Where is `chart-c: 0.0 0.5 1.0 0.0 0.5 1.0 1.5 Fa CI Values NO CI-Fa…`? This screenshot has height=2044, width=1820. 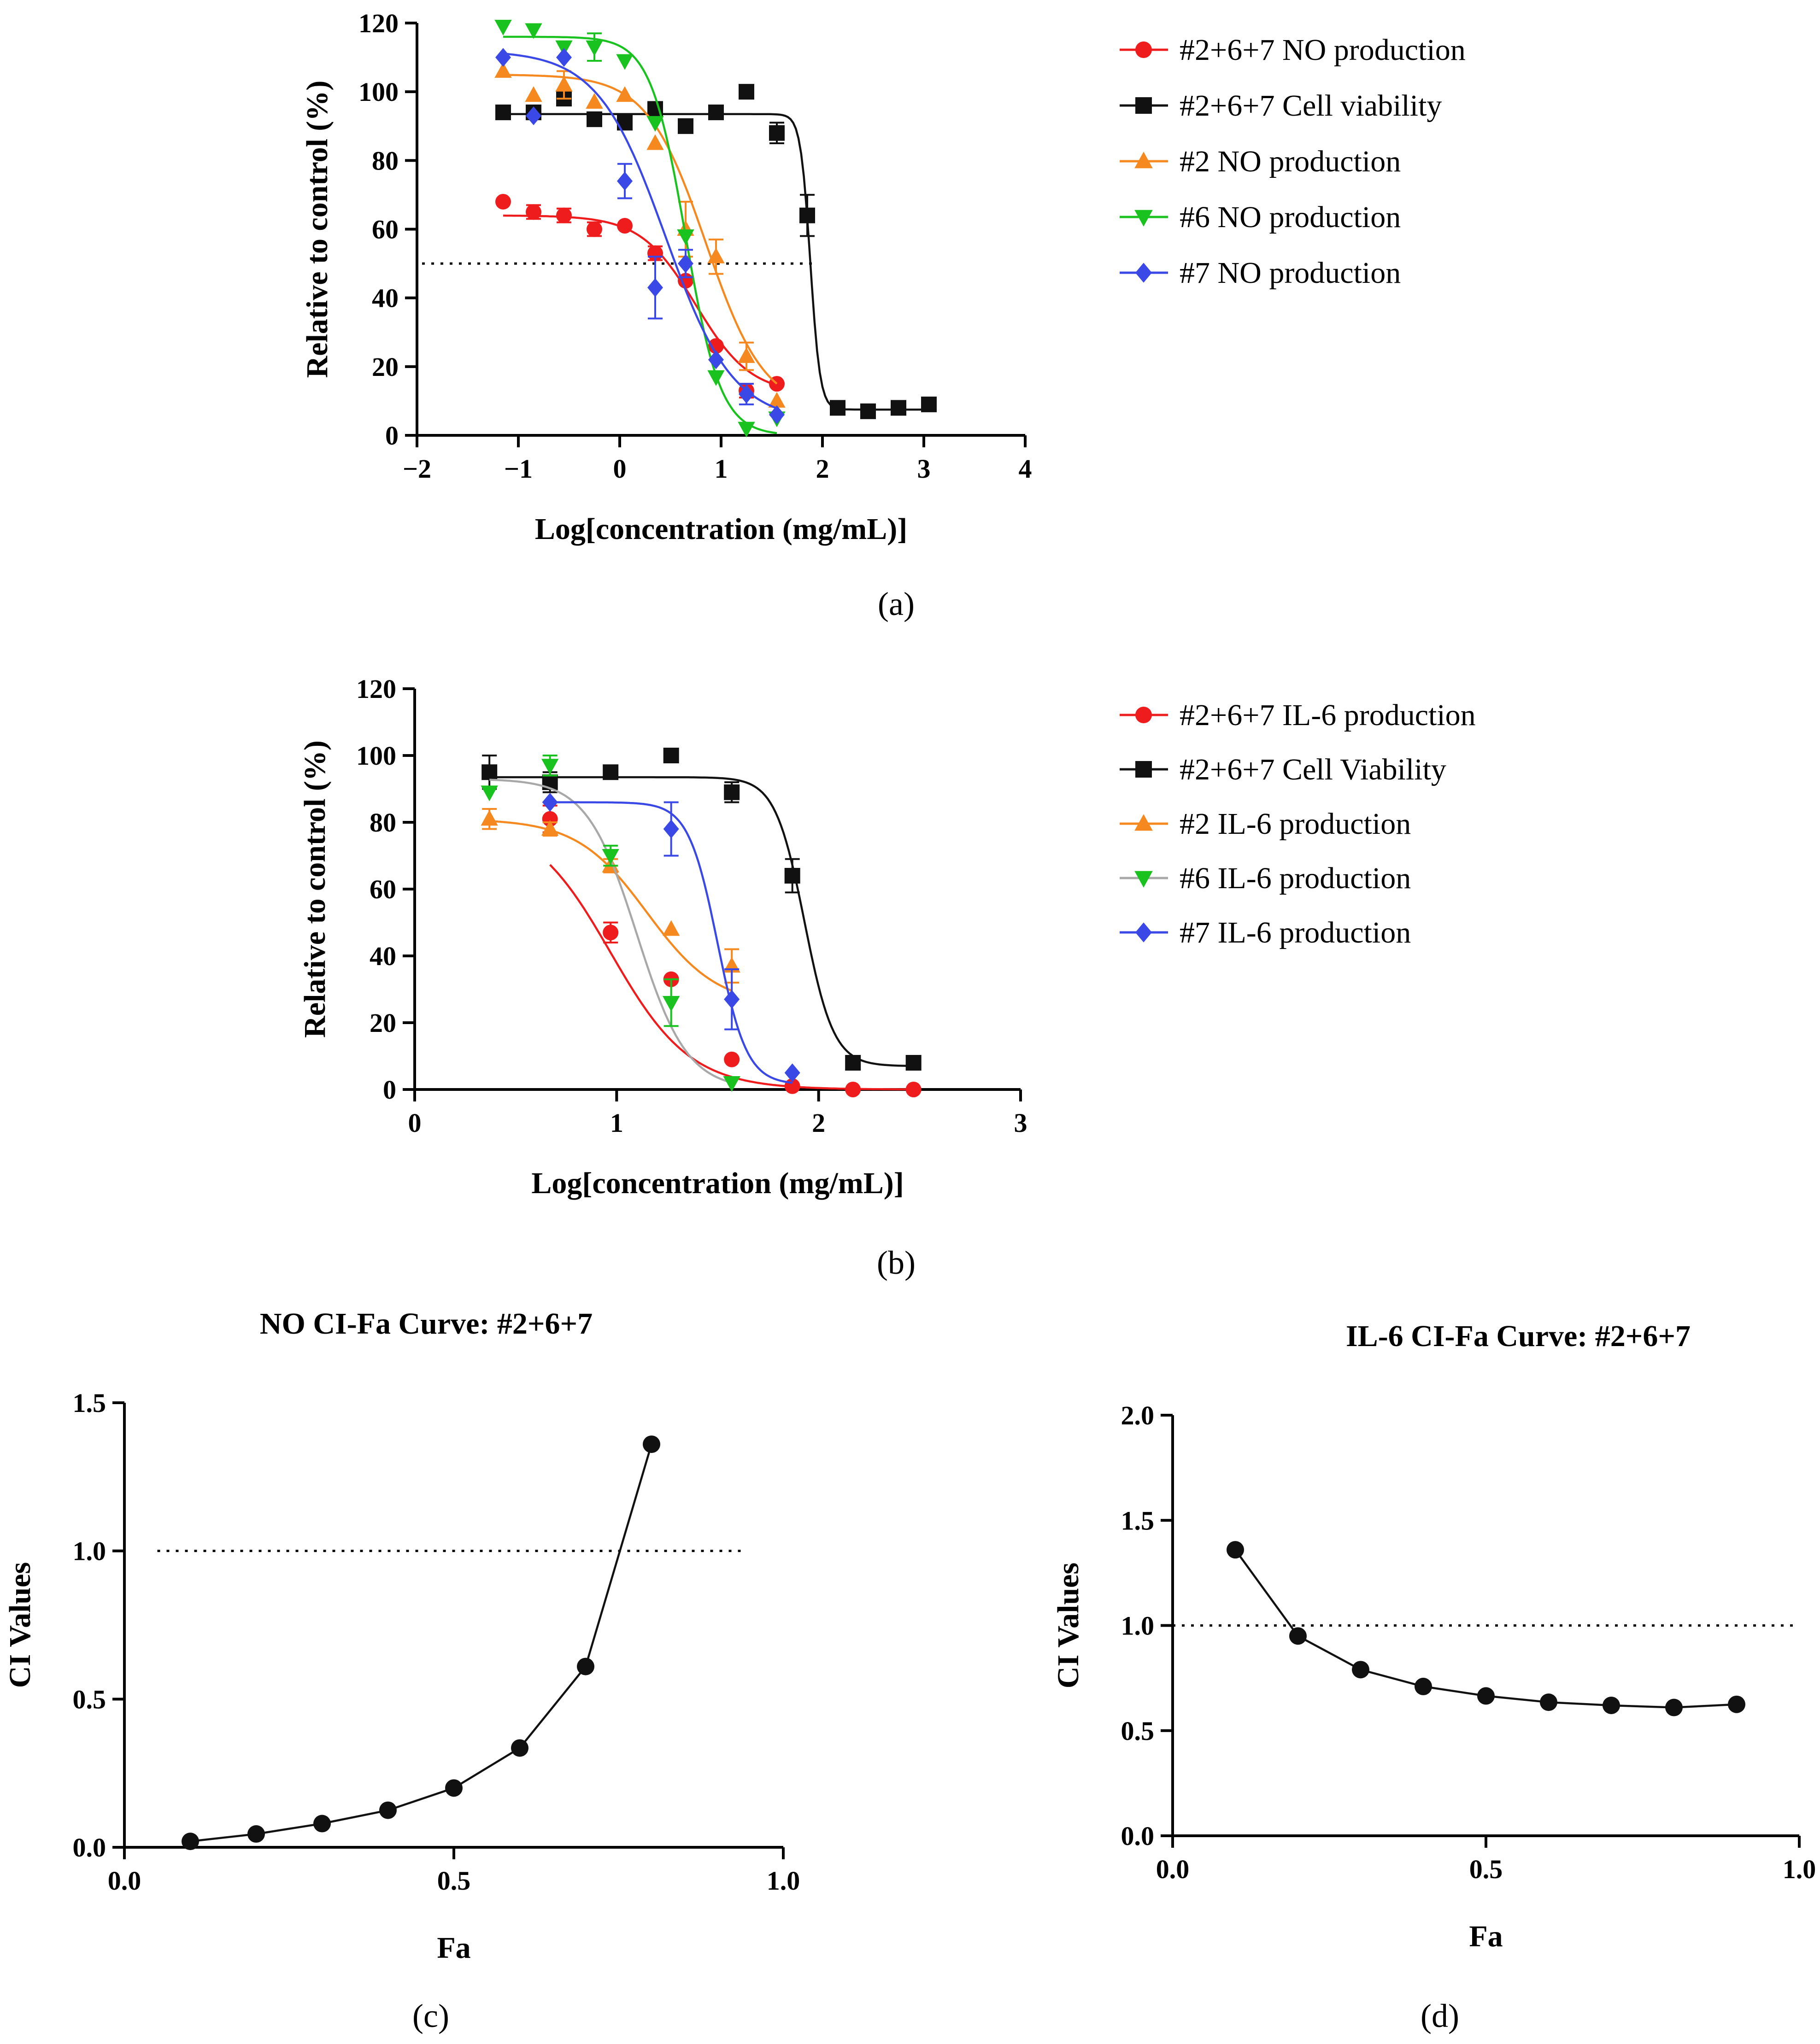
chart-c: 0.0 0.5 1.0 0.0 0.5 1.0 1.5 Fa CI Values NO CI-Fa… is located at coordinates (401, 1636).